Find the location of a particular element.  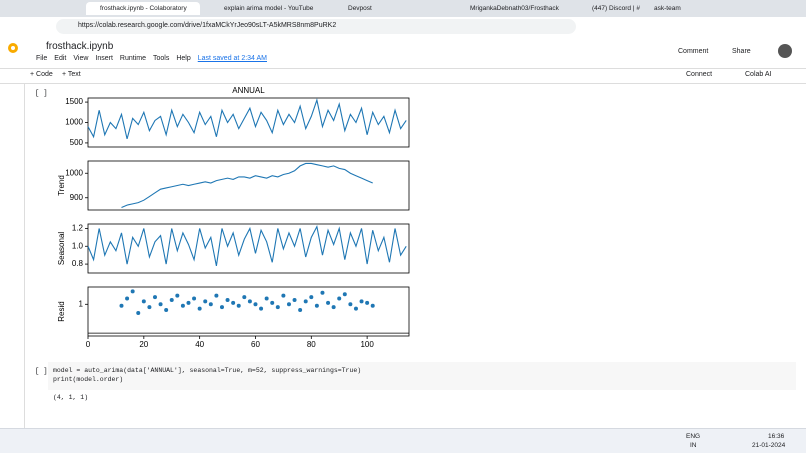

y-axis-label: Seasonal is located at coordinates (61, 249).